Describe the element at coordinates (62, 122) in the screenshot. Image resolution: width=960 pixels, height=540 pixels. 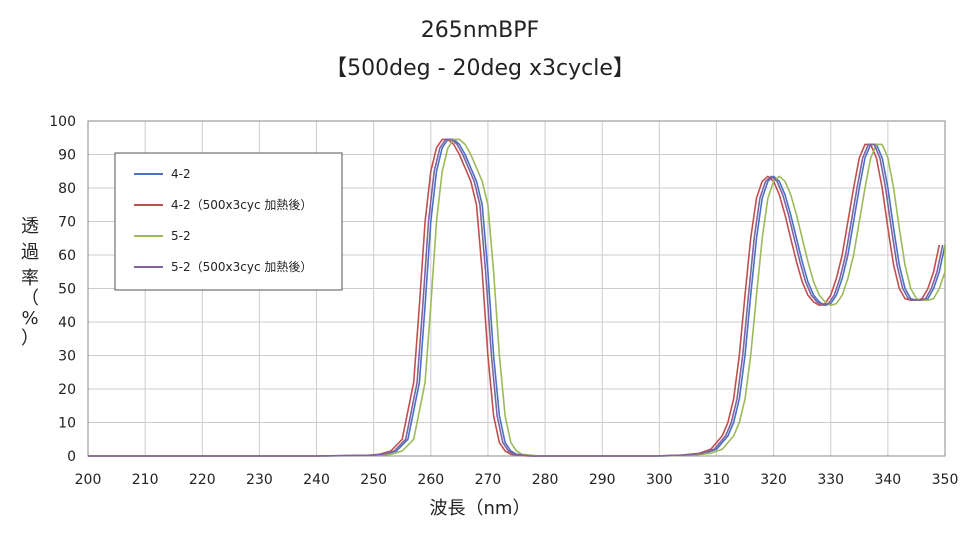
I see `y-tick-label: 100` at that location.